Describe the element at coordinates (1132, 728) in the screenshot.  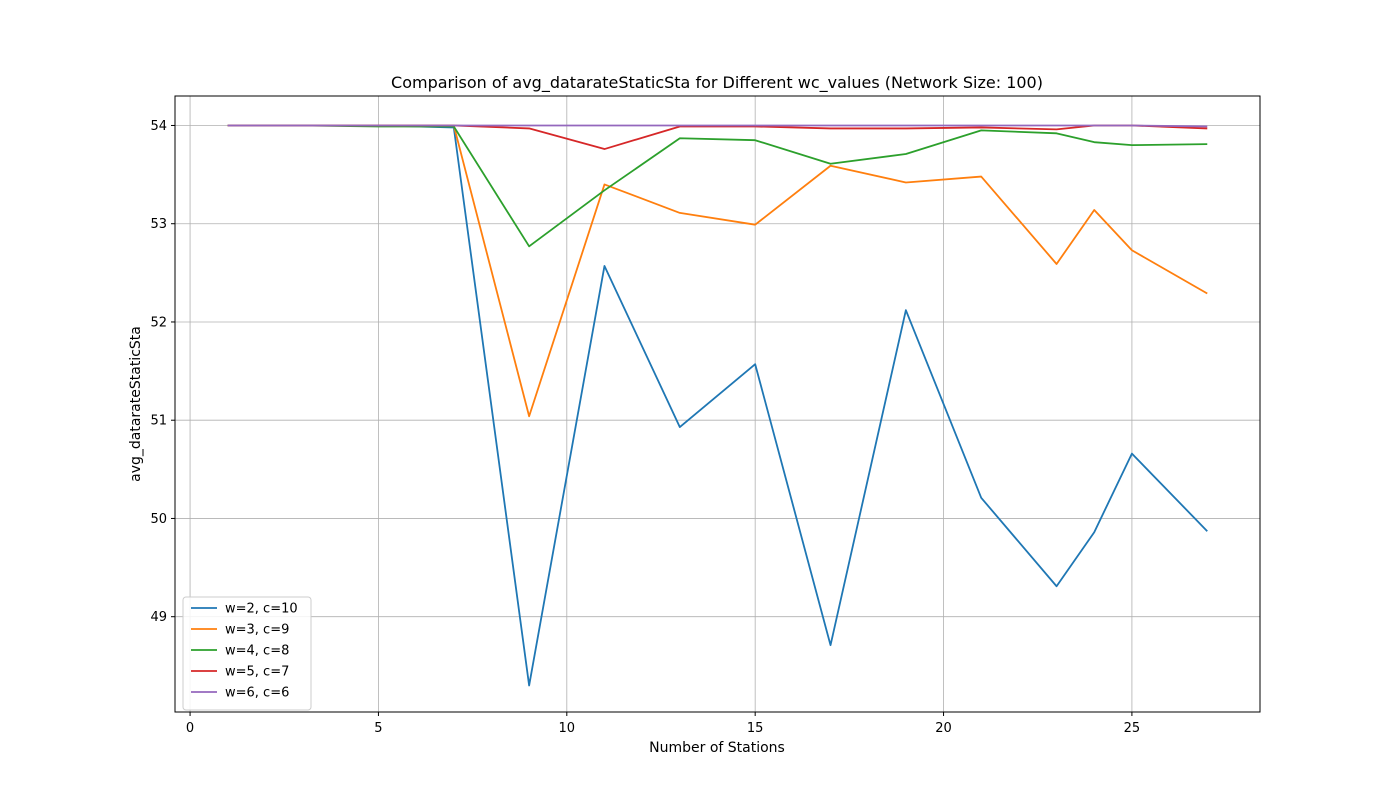
I see `x-tick-label: 25` at that location.